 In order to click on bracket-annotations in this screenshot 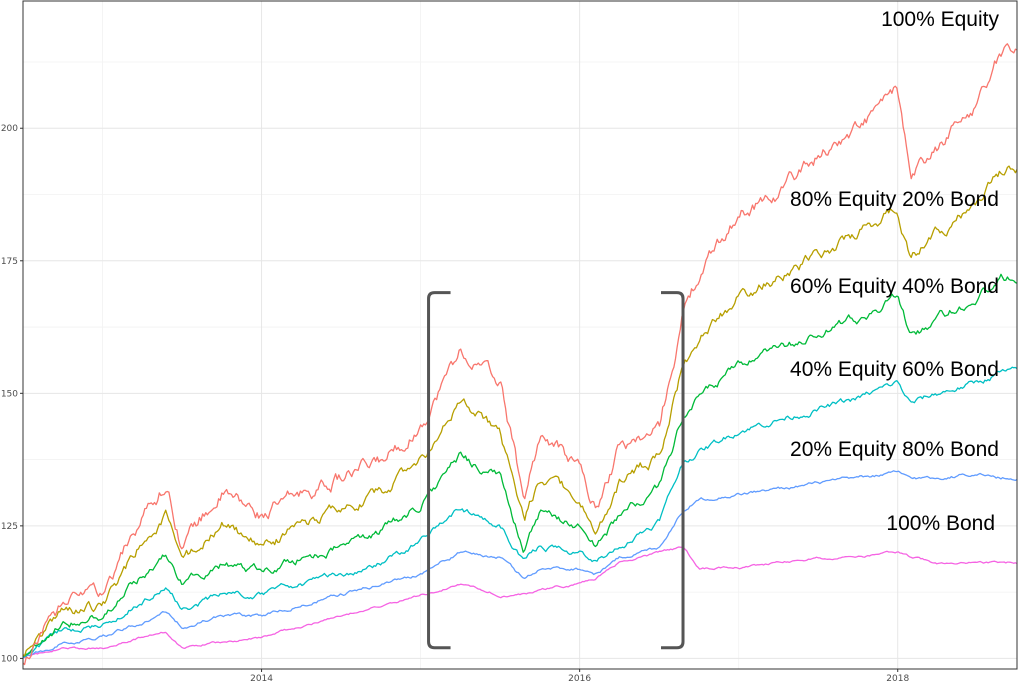, I will do `click(556, 470)`.